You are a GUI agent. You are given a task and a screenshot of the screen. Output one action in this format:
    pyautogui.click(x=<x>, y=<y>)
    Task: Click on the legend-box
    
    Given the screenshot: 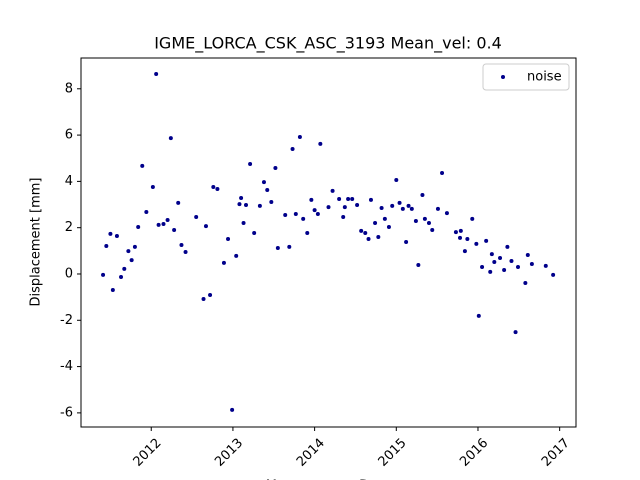 What is the action you would take?
    pyautogui.click(x=526, y=77)
    